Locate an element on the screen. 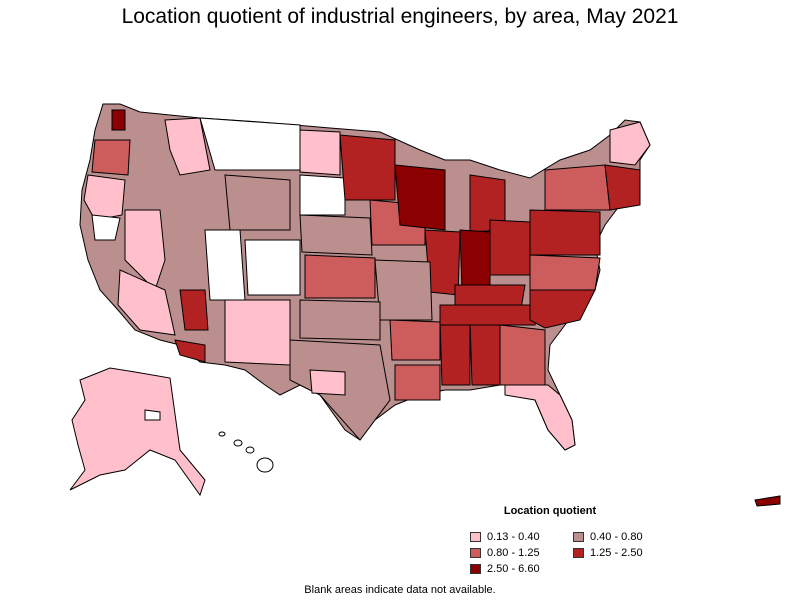 This screenshot has height=600, width=800. region-colorado-blank is located at coordinates (272, 267).